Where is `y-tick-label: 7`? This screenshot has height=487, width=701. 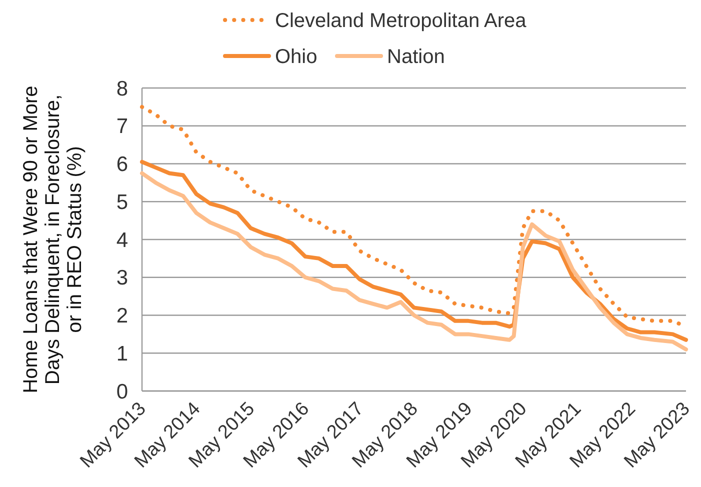 y-tick-label: 7 is located at coordinates (122, 126).